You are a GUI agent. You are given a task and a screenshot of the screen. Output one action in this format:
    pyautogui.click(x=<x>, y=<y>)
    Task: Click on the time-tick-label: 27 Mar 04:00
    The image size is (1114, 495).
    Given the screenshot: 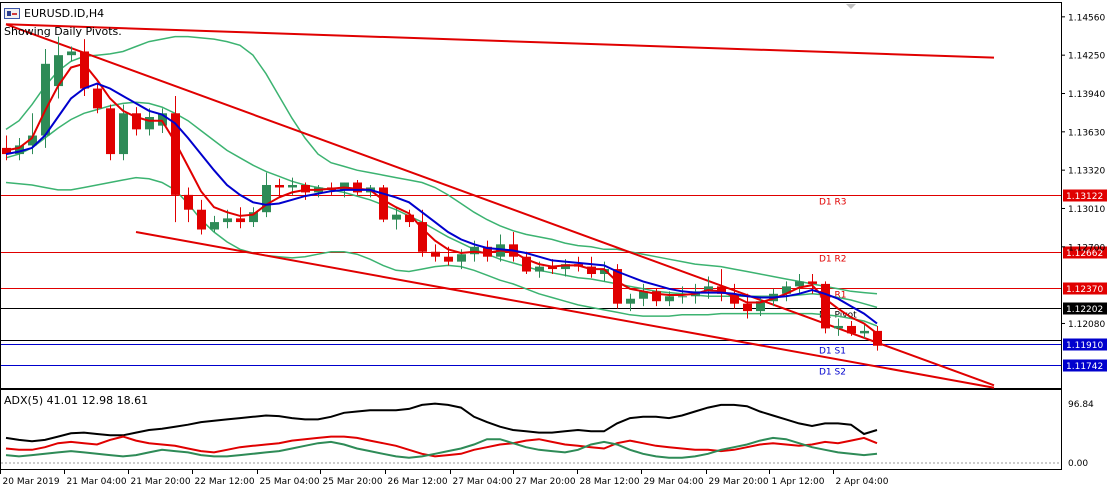 What is the action you would take?
    pyautogui.click(x=483, y=482)
    